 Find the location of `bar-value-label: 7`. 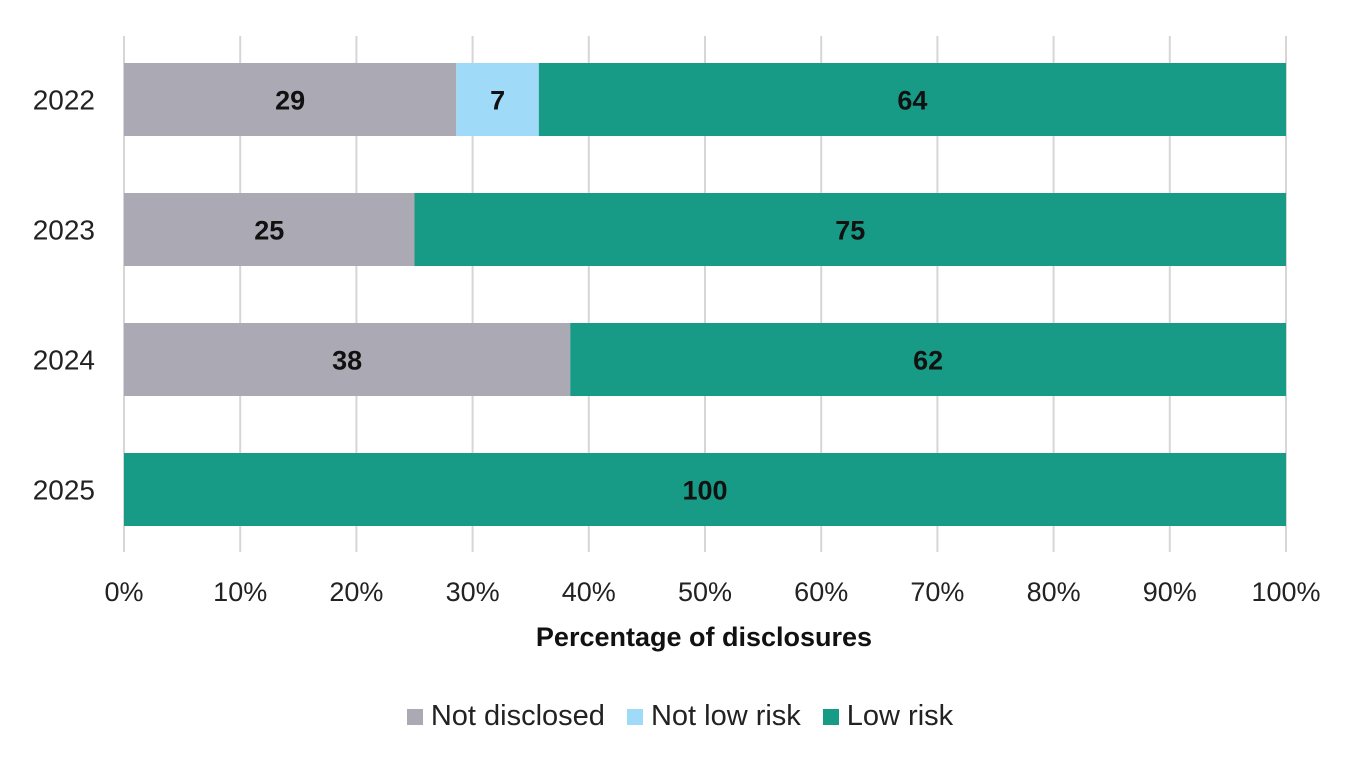

bar-value-label: 7 is located at coordinates (497, 101).